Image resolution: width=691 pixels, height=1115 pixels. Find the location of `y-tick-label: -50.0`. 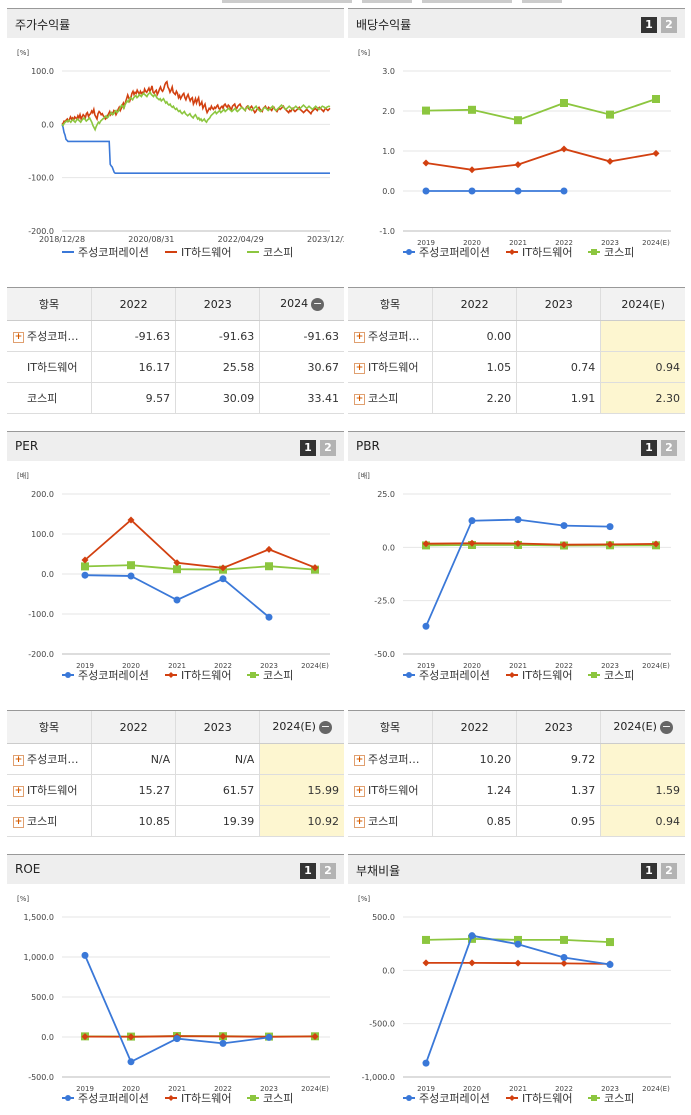

y-tick-label: -50.0 is located at coordinates (384, 654).